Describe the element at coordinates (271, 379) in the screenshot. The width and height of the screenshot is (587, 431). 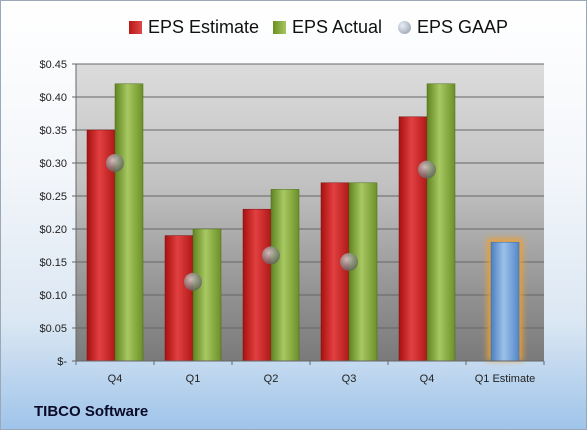
I see `x-tick-label: Q2` at that location.